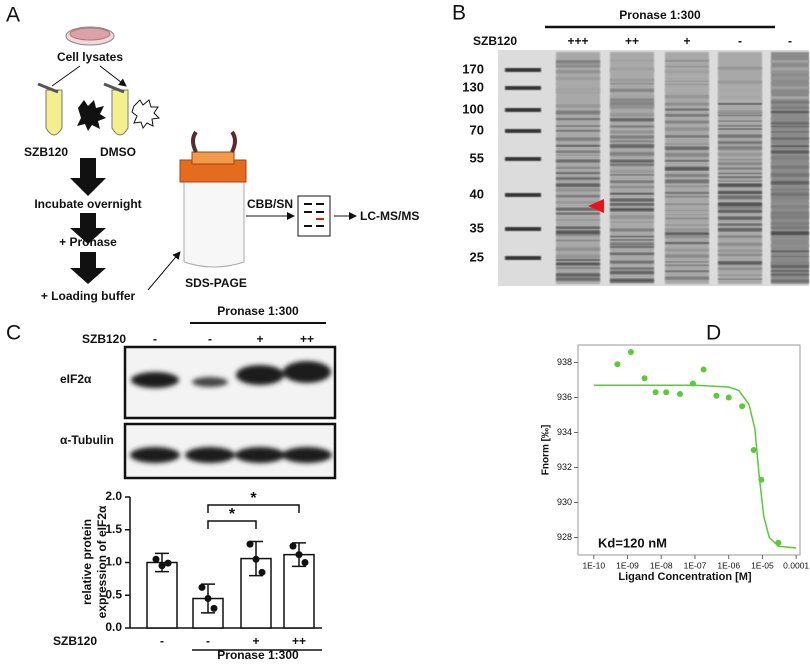  I want to click on marker-label: 130, so click(473, 86).